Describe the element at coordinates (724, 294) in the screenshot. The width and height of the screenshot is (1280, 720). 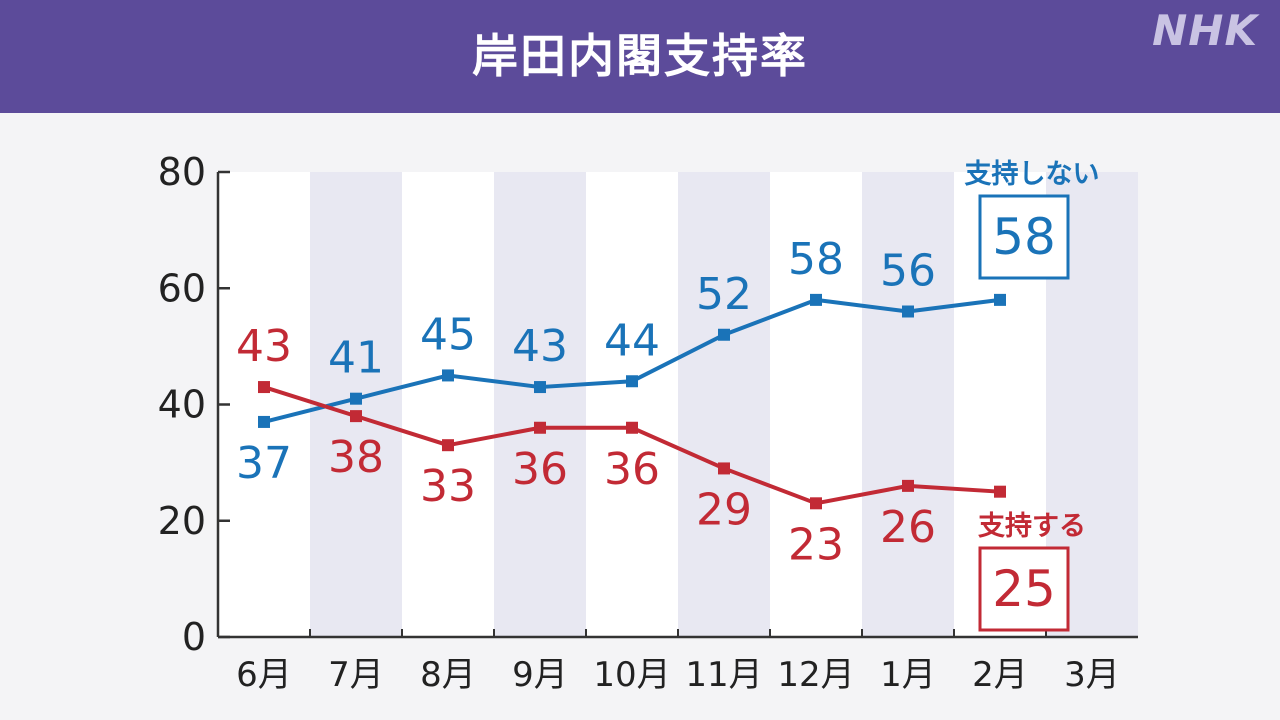
I see `data-label: 52` at that location.